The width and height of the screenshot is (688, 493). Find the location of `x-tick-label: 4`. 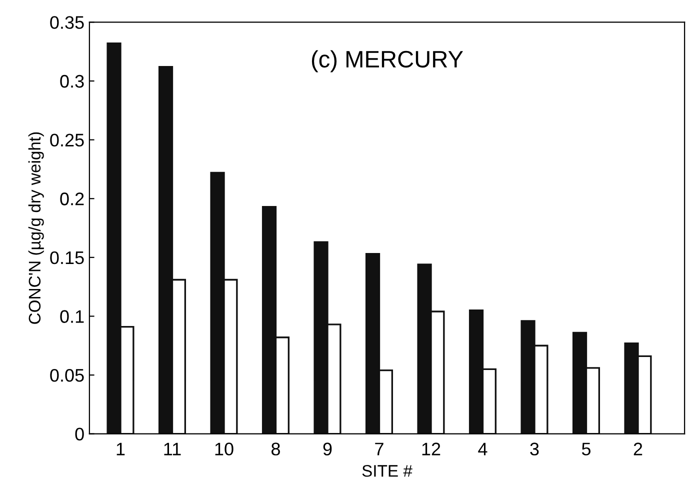

x-tick-label: 4 is located at coordinates (483, 449).